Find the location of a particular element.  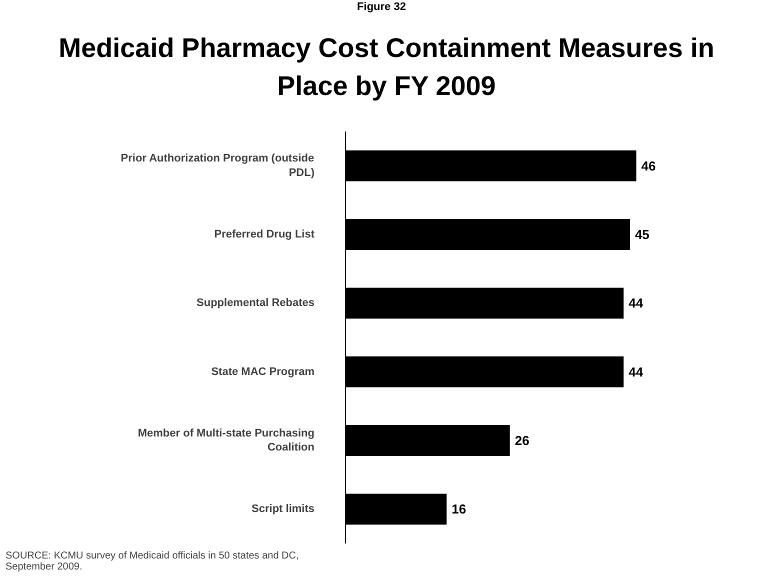

data-label: 26 is located at coordinates (522, 440).